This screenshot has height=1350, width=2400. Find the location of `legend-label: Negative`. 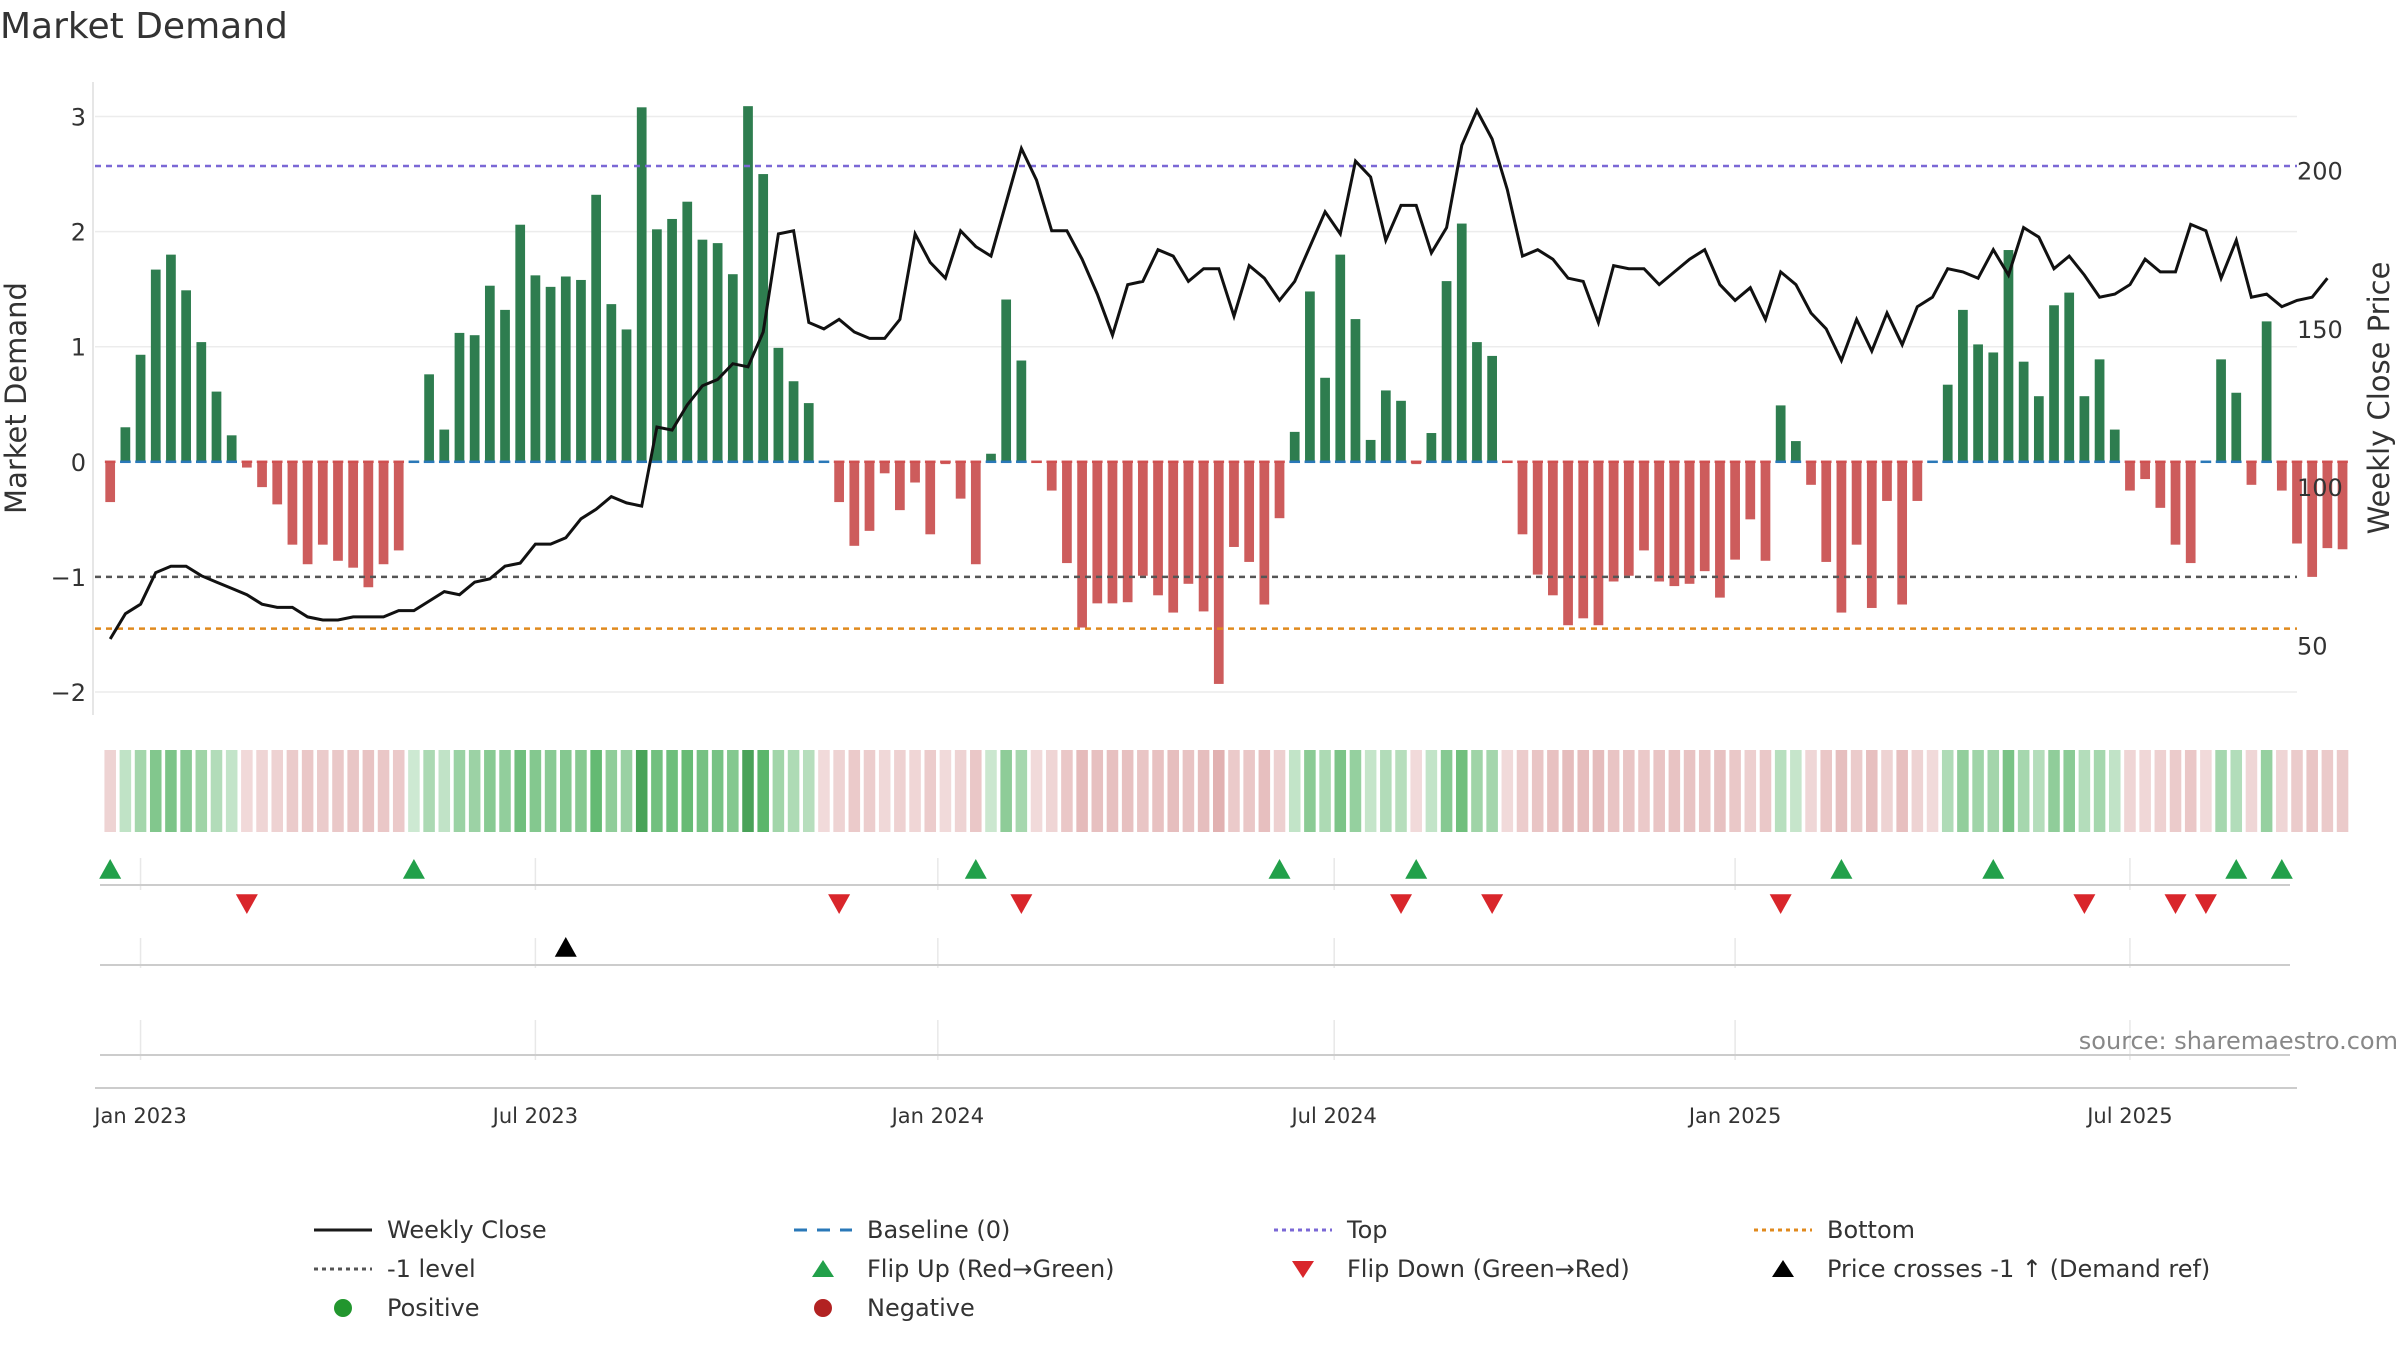

legend-label: Negative is located at coordinates (921, 1308).